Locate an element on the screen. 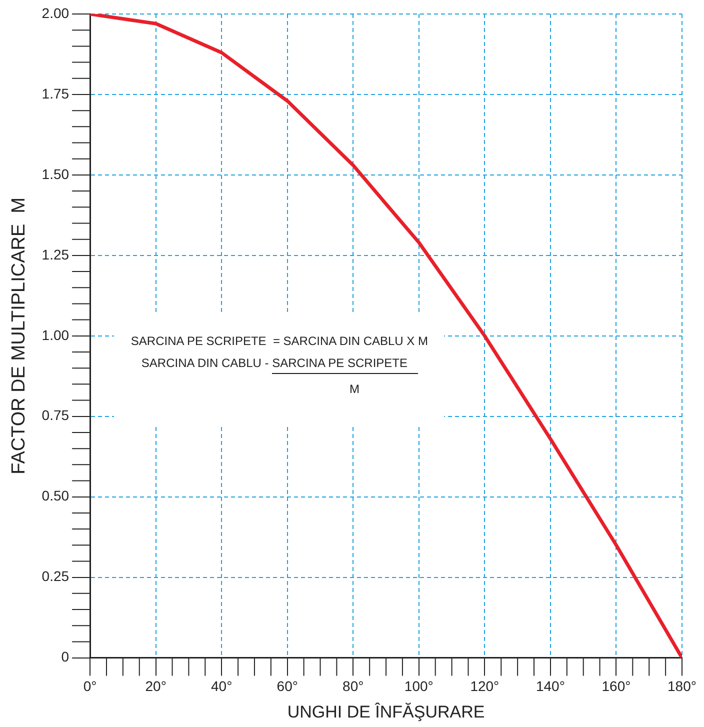 The image size is (704, 727). x-tick-label: 0° is located at coordinates (90, 686).